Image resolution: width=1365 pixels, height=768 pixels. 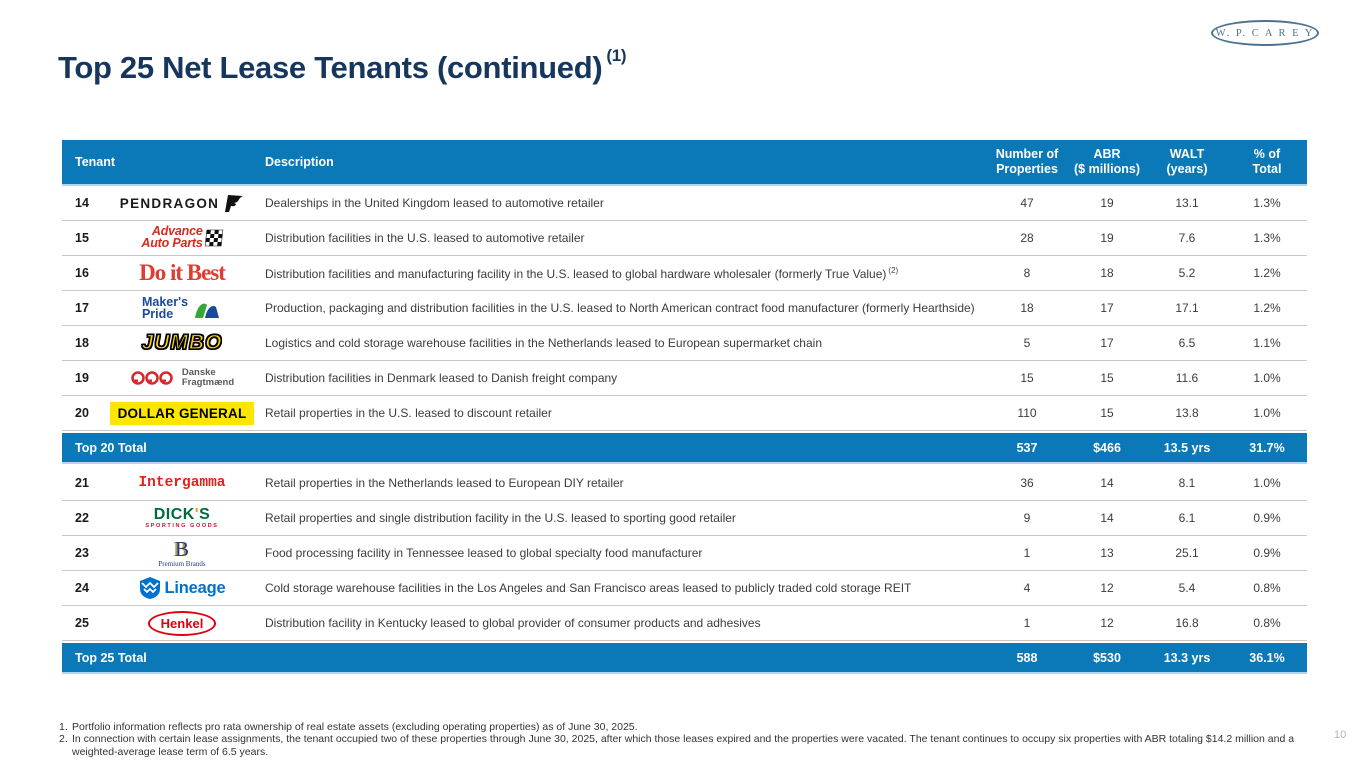 What do you see at coordinates (1187, 553) in the screenshot?
I see `walt-value: 25.1` at bounding box center [1187, 553].